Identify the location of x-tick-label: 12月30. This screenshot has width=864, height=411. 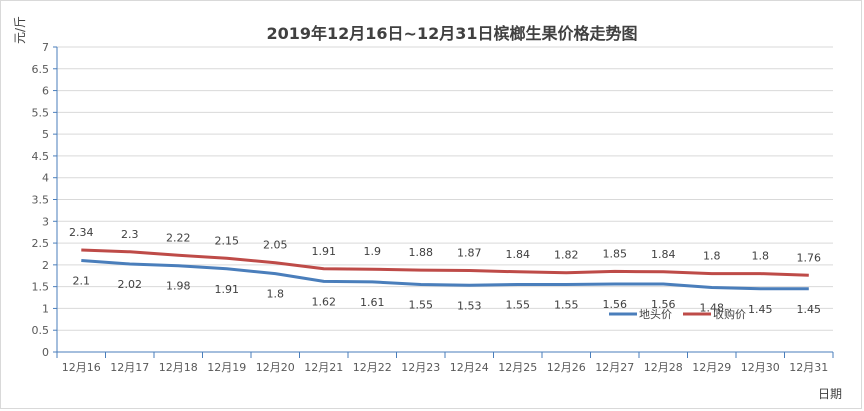
(760, 367).